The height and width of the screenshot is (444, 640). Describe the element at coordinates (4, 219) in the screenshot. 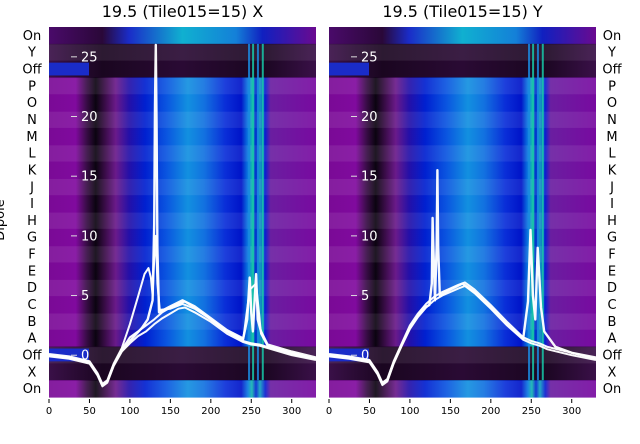

I see `y-axis-label: Dipole` at that location.